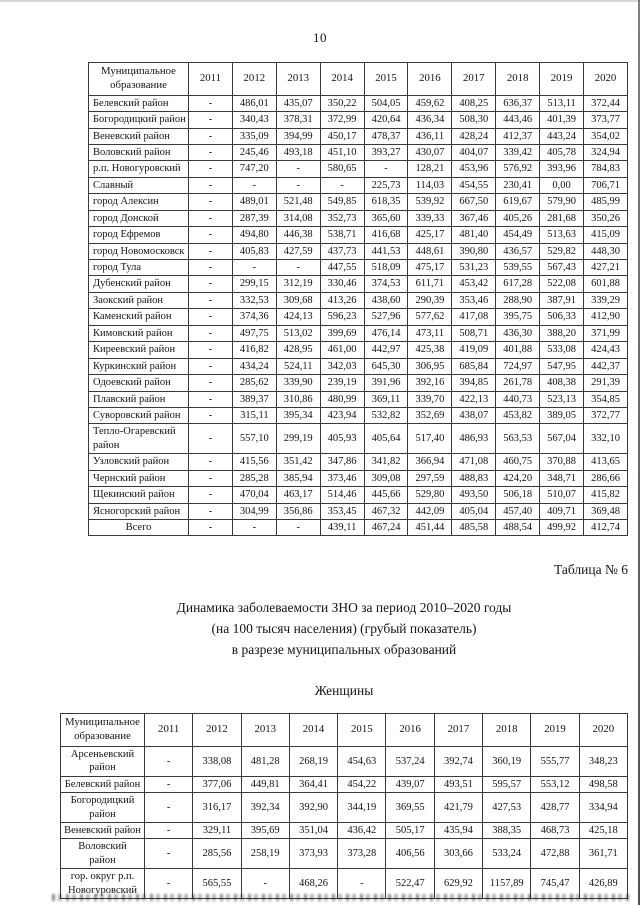 The width and height of the screenshot is (640, 905). I want to click on value-cell: 261,78, so click(518, 383).